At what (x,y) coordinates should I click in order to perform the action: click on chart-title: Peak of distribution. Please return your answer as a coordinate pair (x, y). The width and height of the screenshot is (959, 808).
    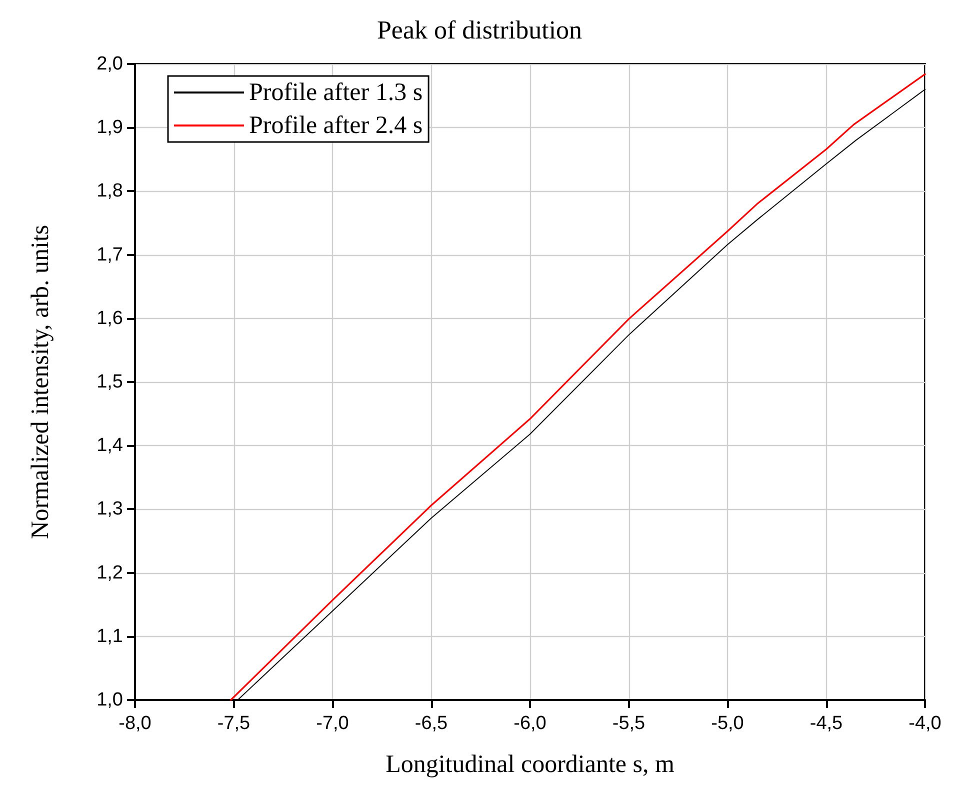
    Looking at the image, I should click on (479, 30).